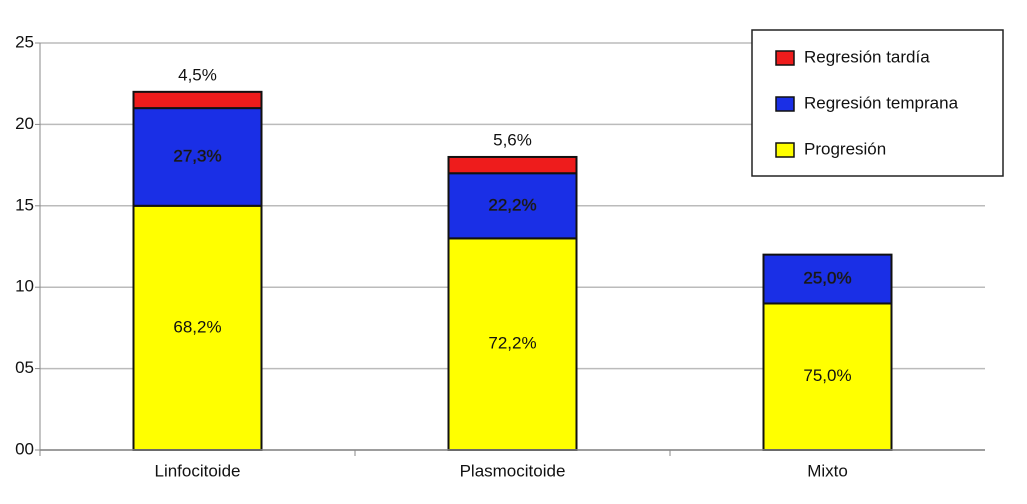 This screenshot has width=1027, height=504. Describe the element at coordinates (24, 286) in the screenshot. I see `y-tick-label: 10` at that location.